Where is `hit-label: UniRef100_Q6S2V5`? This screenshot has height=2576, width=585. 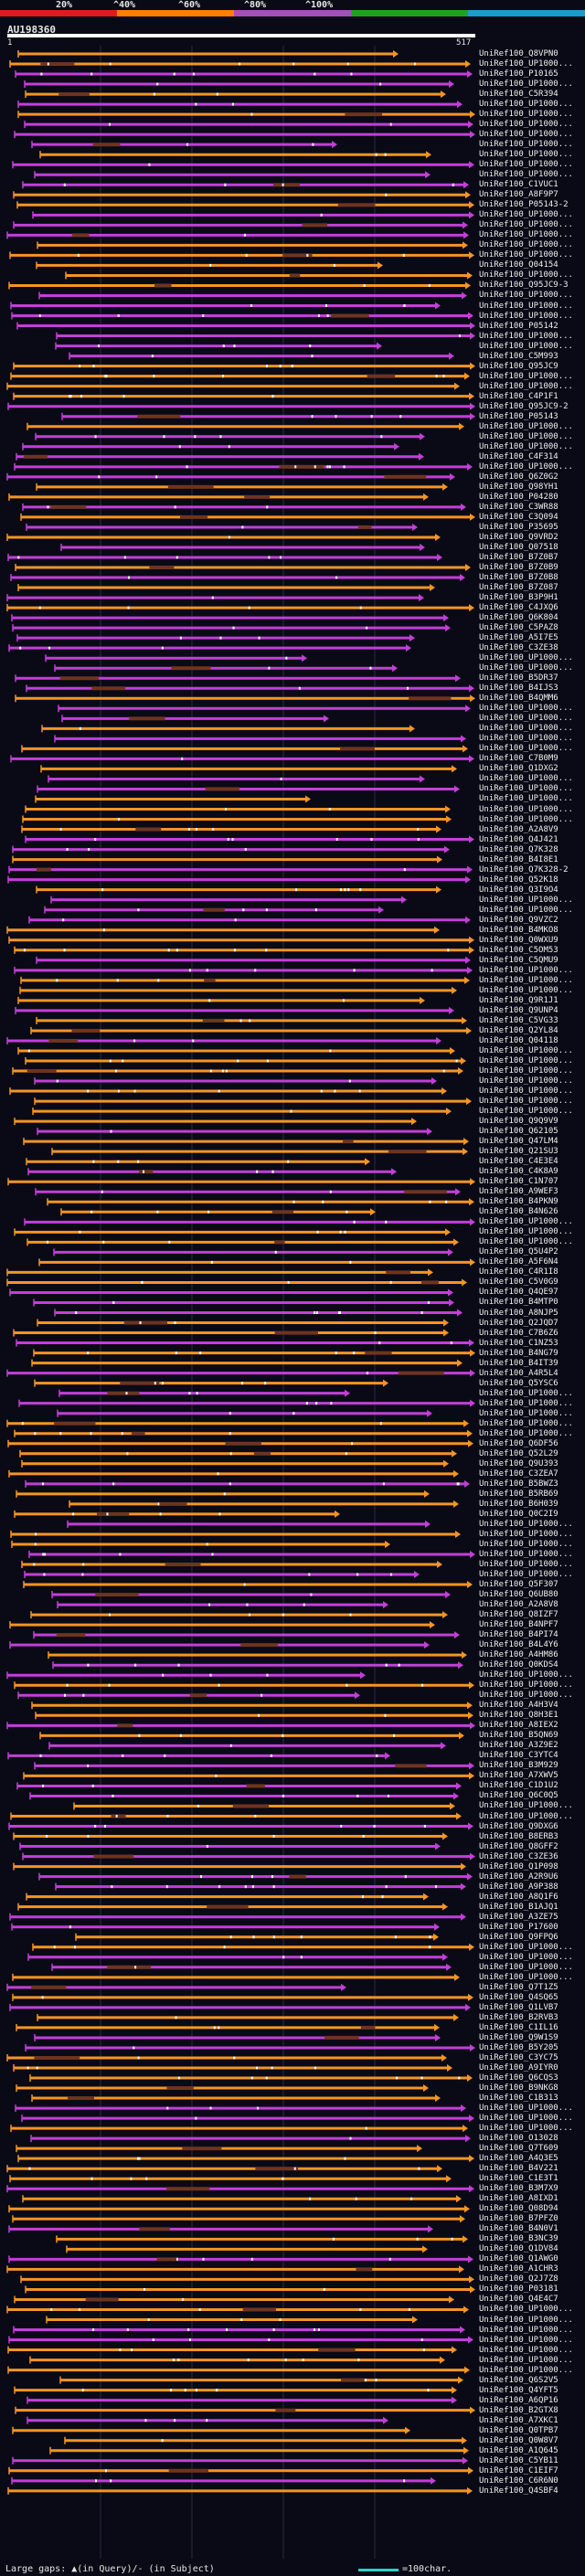
hit-label: UniRef100_Q6S2V5 is located at coordinates (518, 2380).